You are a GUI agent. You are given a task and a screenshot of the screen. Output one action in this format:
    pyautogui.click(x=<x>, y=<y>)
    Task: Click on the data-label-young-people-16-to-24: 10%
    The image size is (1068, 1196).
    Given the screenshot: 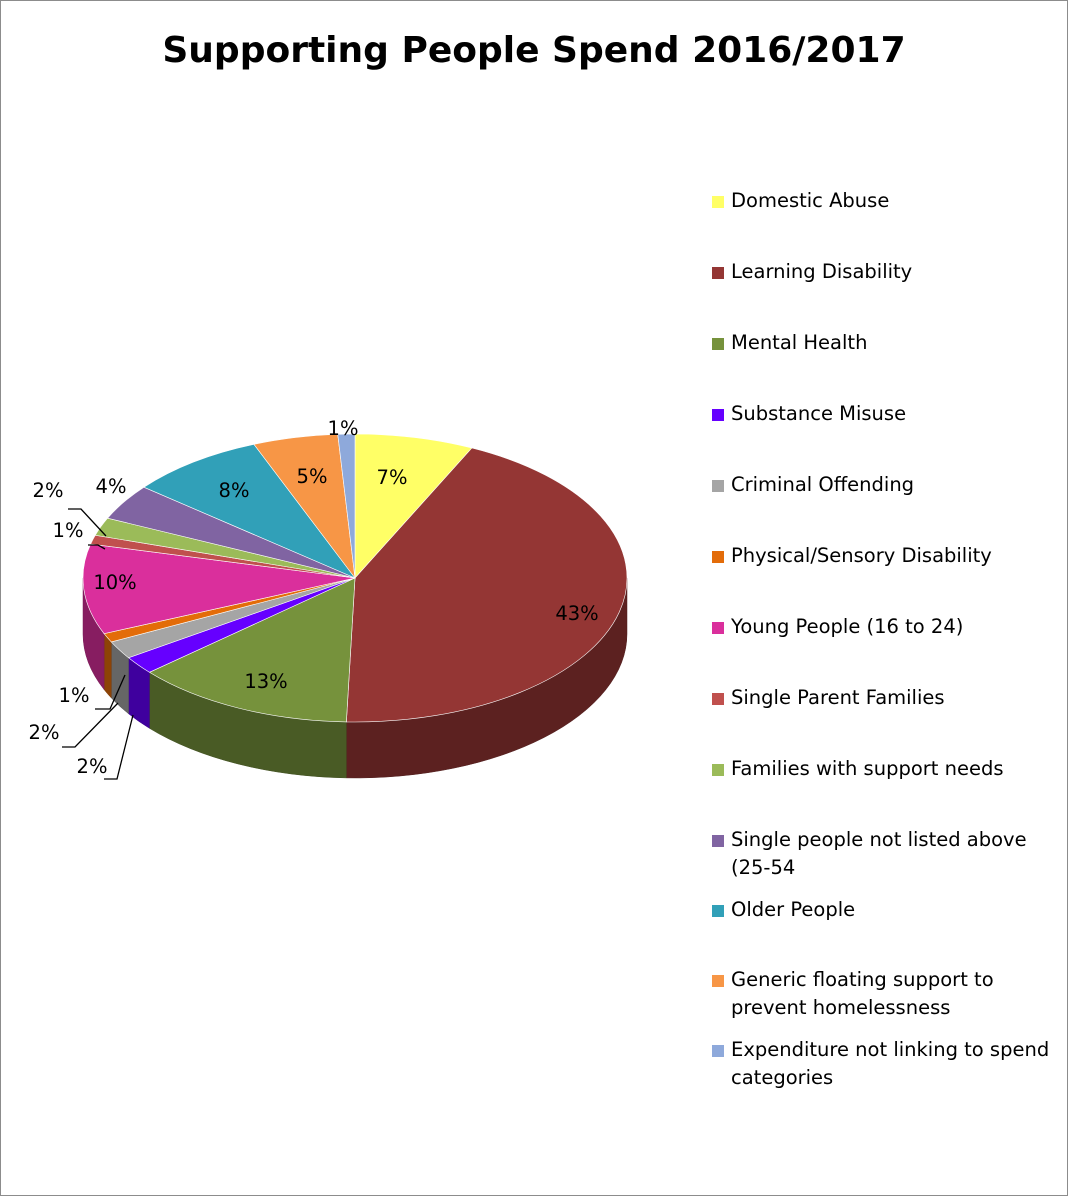 What is the action you would take?
    pyautogui.click(x=114, y=582)
    